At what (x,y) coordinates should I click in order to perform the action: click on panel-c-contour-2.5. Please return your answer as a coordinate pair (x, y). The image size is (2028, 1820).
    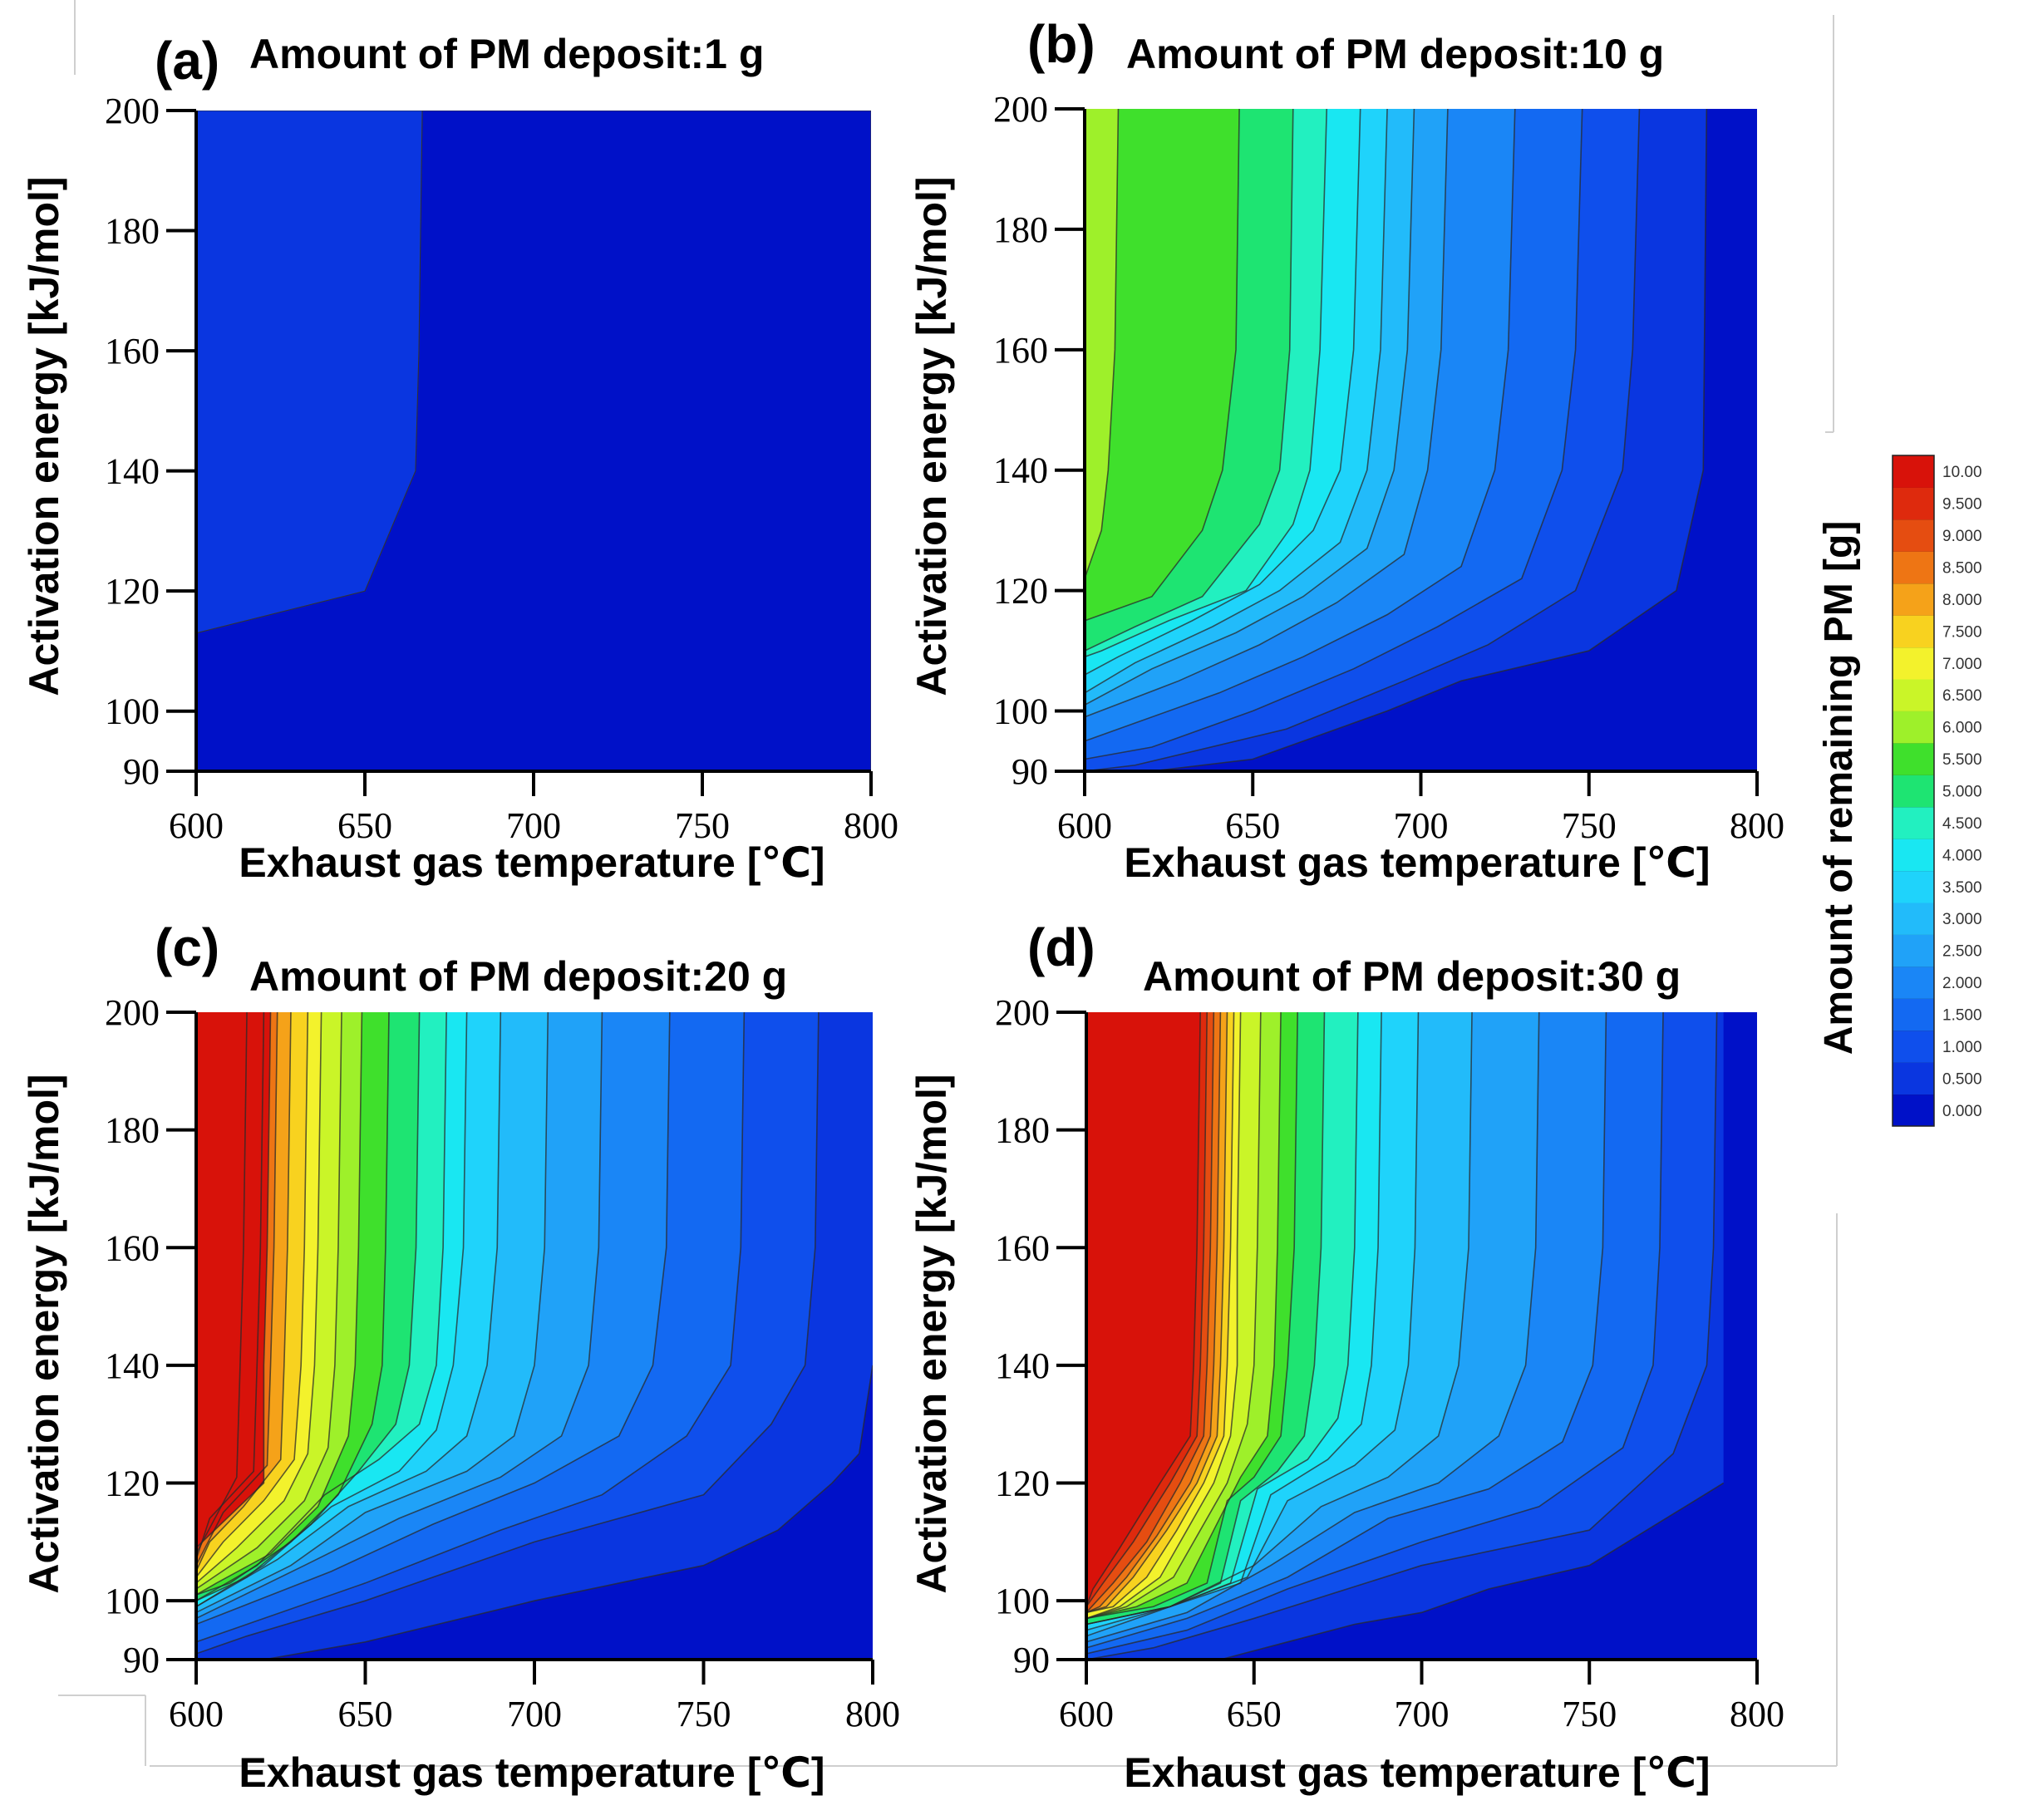
    Looking at the image, I should click on (399, 1316).